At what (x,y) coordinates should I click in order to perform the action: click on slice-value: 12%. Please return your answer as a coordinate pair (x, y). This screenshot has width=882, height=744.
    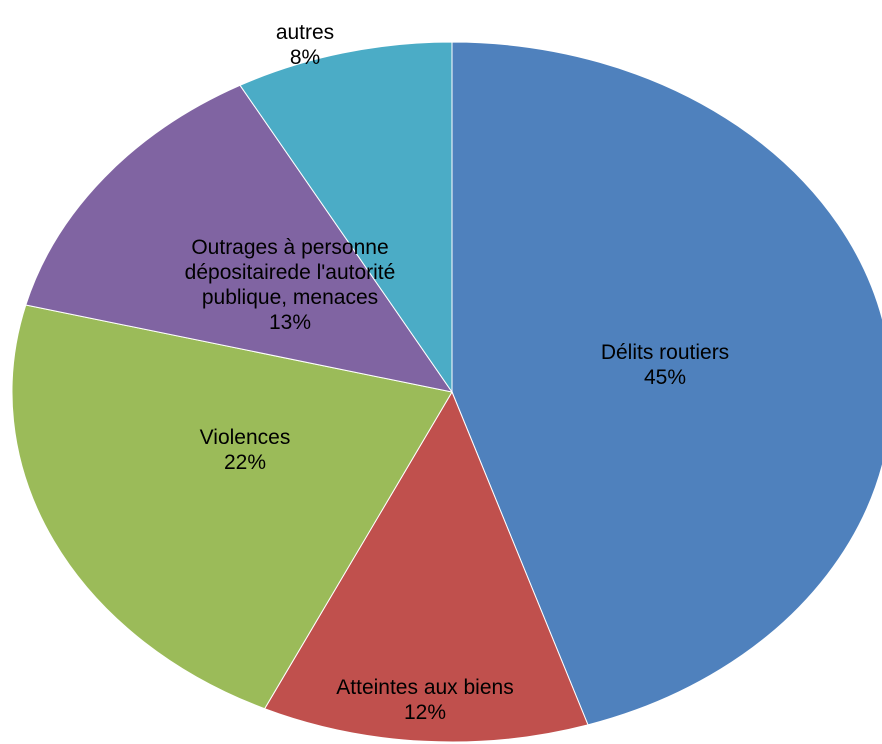
    Looking at the image, I should click on (425, 712).